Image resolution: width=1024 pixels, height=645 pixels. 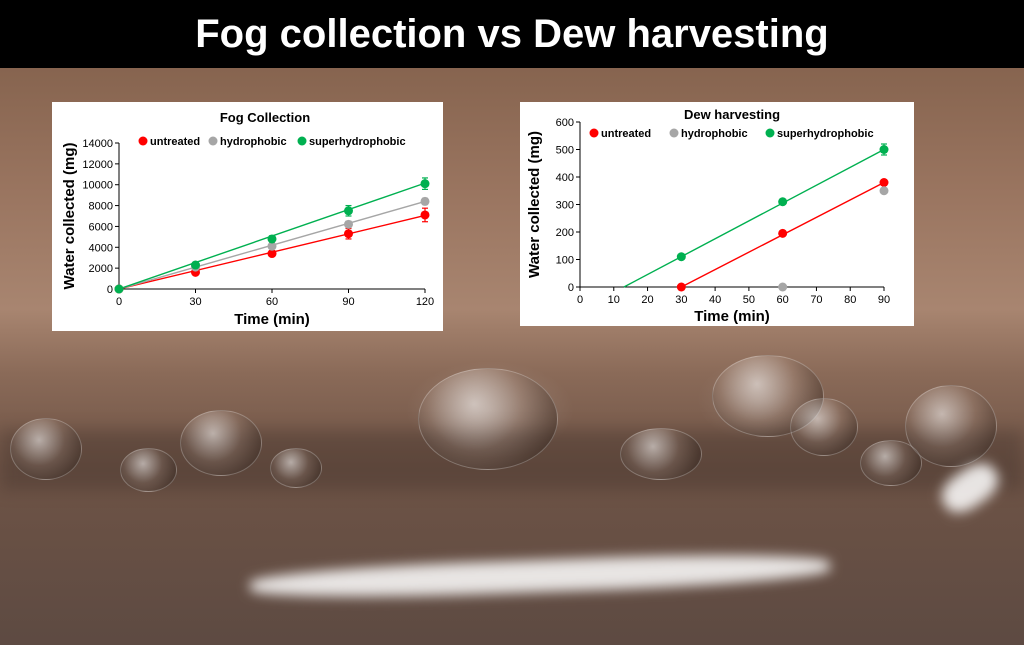 What do you see at coordinates (101, 248) in the screenshot?
I see `y-tick-label: 4000` at bounding box center [101, 248].